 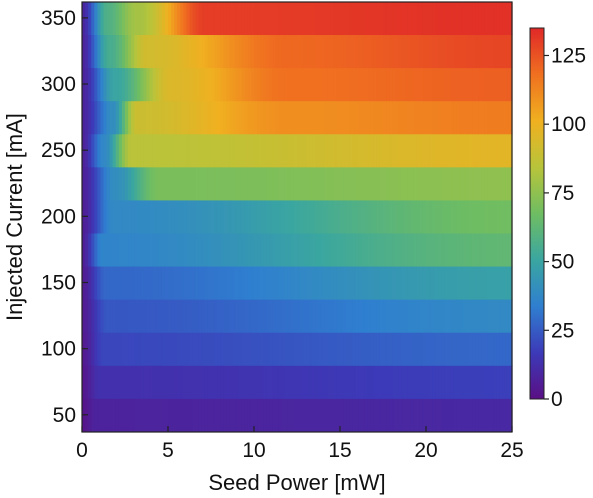 What do you see at coordinates (562, 262) in the screenshot?
I see `colorbar-tick-label: 50` at bounding box center [562, 262].